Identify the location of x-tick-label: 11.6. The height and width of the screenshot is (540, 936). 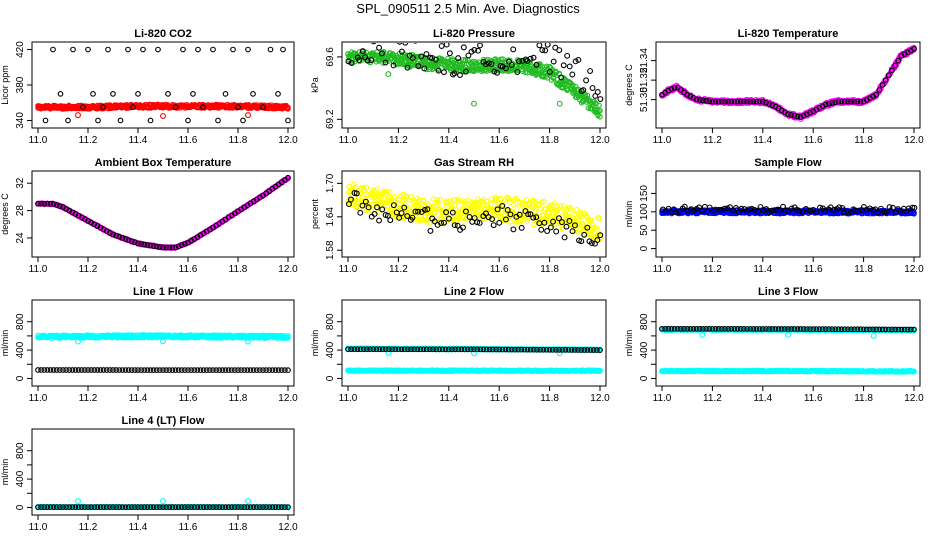
(813, 140).